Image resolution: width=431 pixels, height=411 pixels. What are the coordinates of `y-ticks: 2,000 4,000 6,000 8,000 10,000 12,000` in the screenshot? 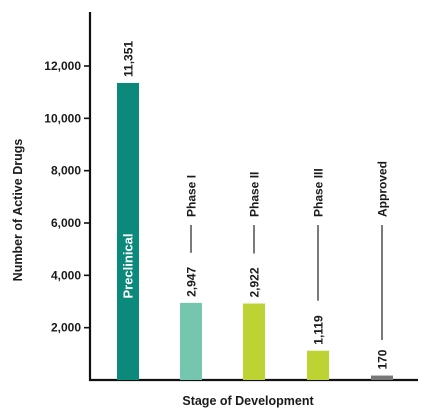 It's located at (67, 197).